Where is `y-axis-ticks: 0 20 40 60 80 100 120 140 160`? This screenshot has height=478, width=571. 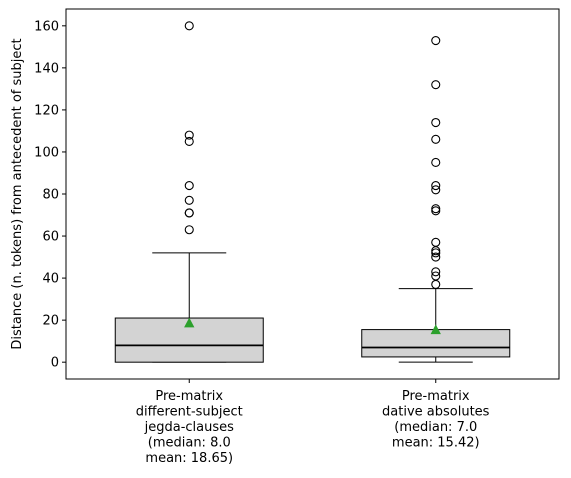 y-axis-ticks: 0 20 40 60 80 100 120 140 160 is located at coordinates (50, 195).